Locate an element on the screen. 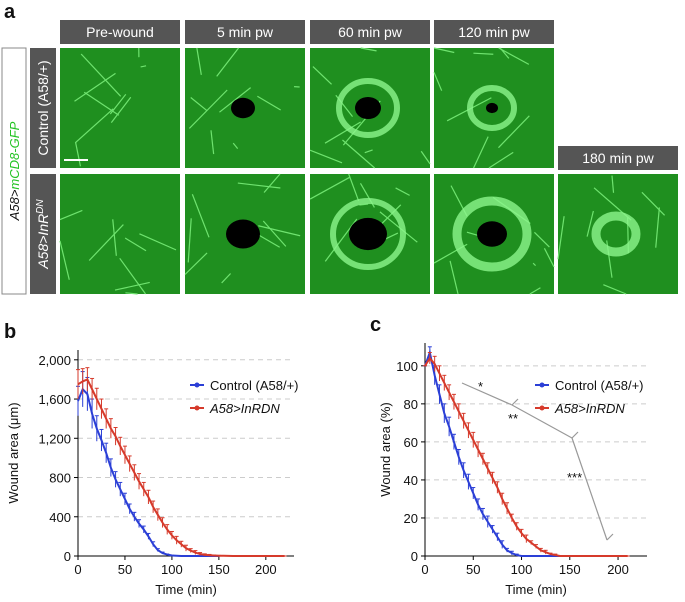 The width and height of the screenshot is (685, 602). y-tick-label: 800 is located at coordinates (60, 478).